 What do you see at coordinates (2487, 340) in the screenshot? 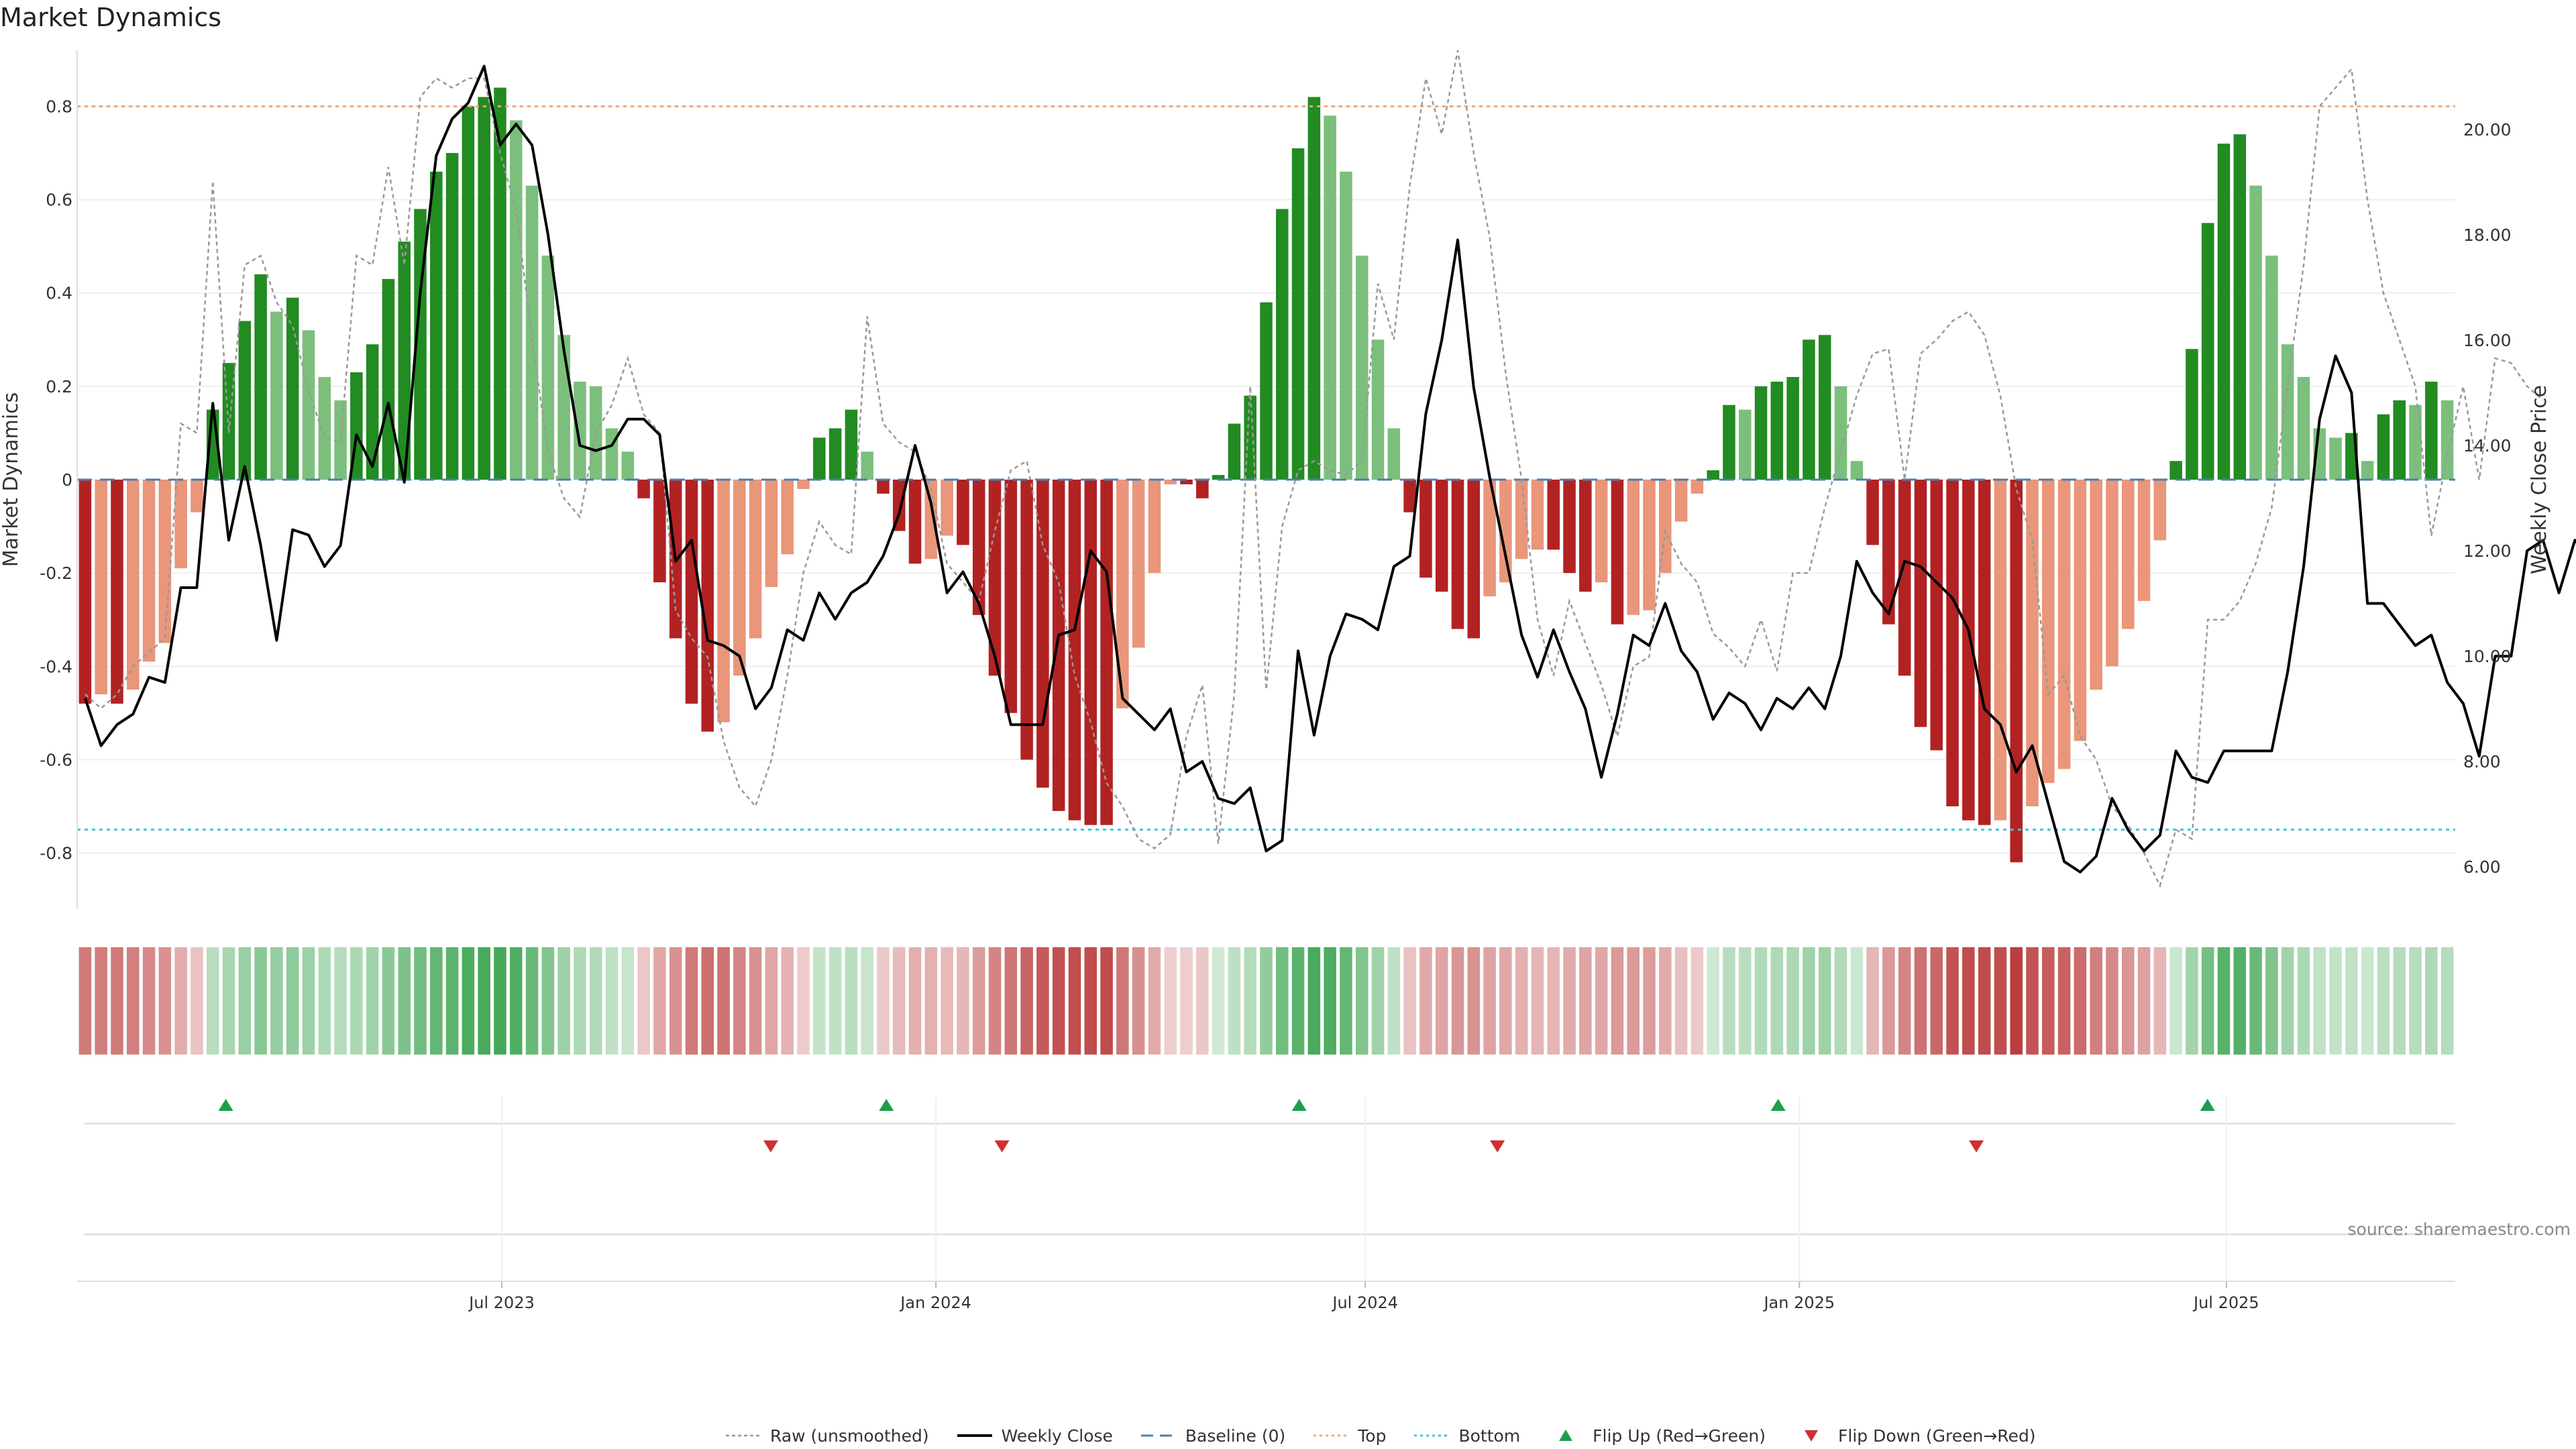
I see `y2-tick-label: 16.00` at bounding box center [2487, 340].